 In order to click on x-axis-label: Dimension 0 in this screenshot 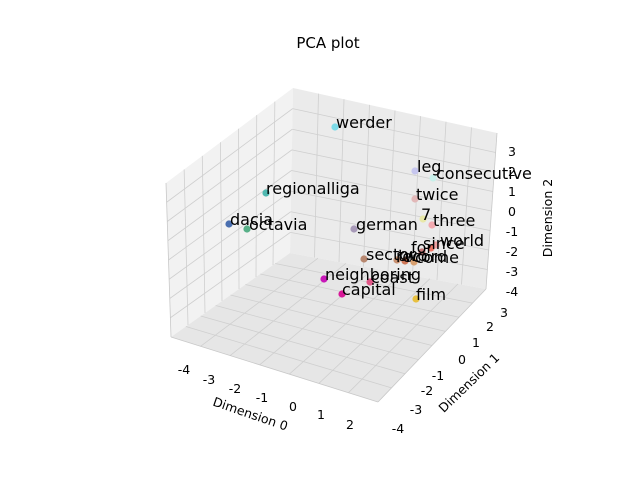, I will do `click(250, 414)`.